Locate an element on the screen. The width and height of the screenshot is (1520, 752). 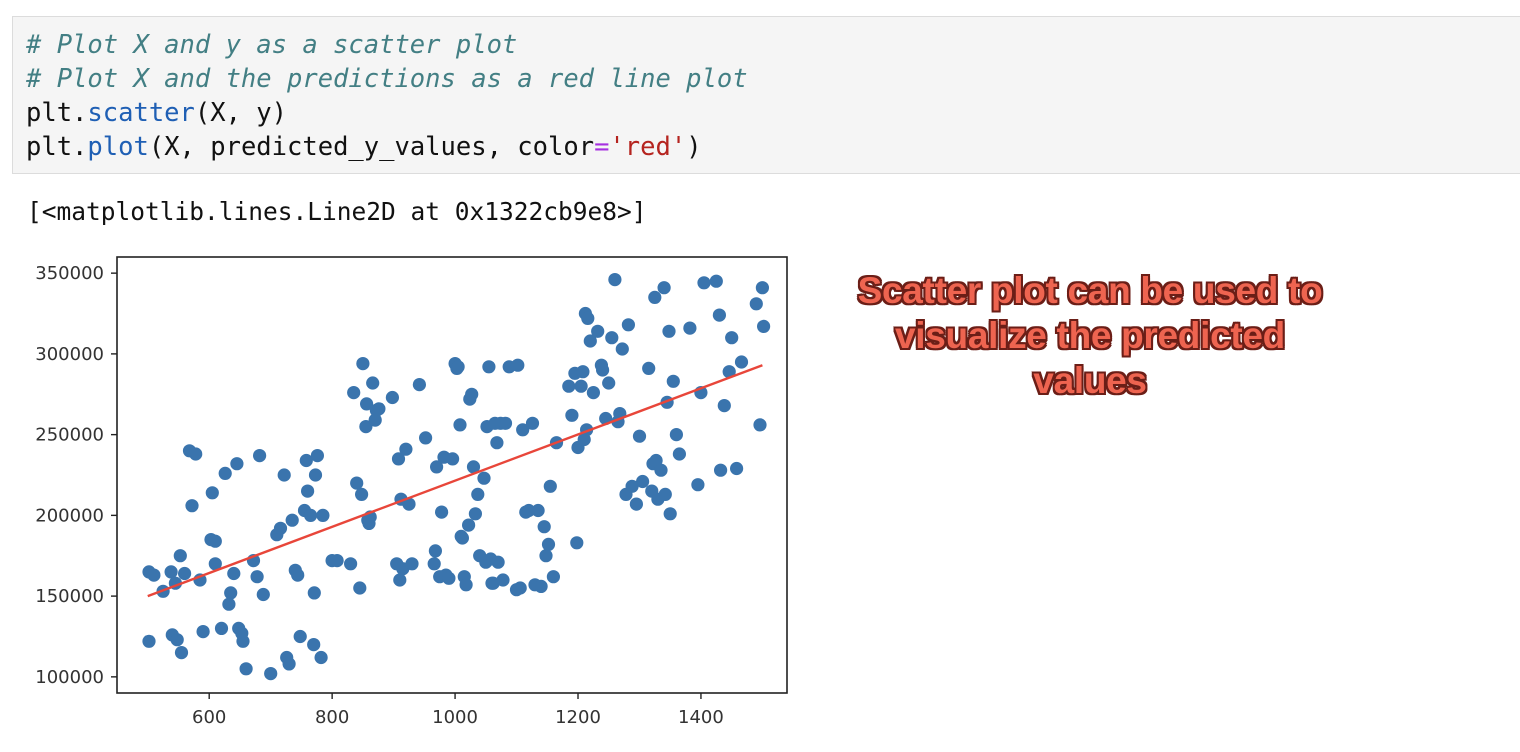
y-tick-label: 250000 is located at coordinates (69, 435).